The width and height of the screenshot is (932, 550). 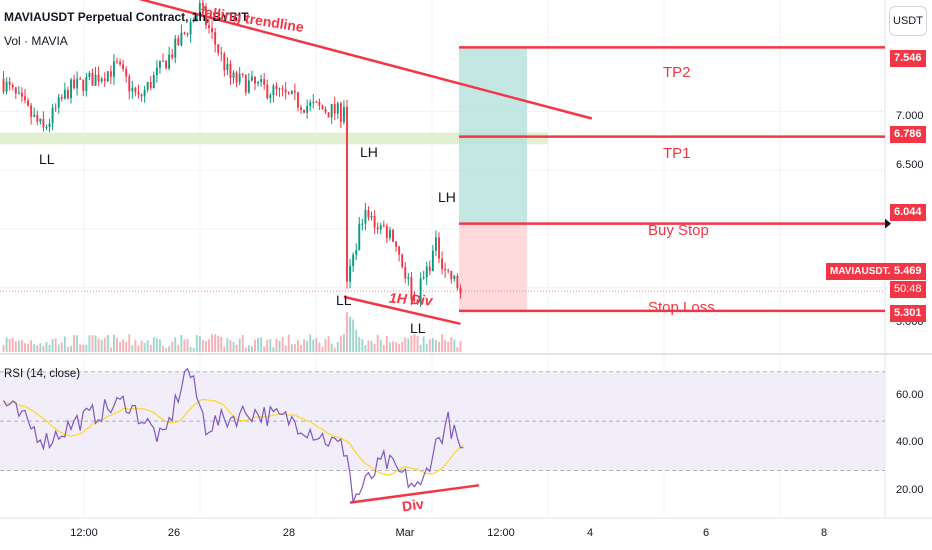 I want to click on price-tag-last: 5.469, so click(x=908, y=271).